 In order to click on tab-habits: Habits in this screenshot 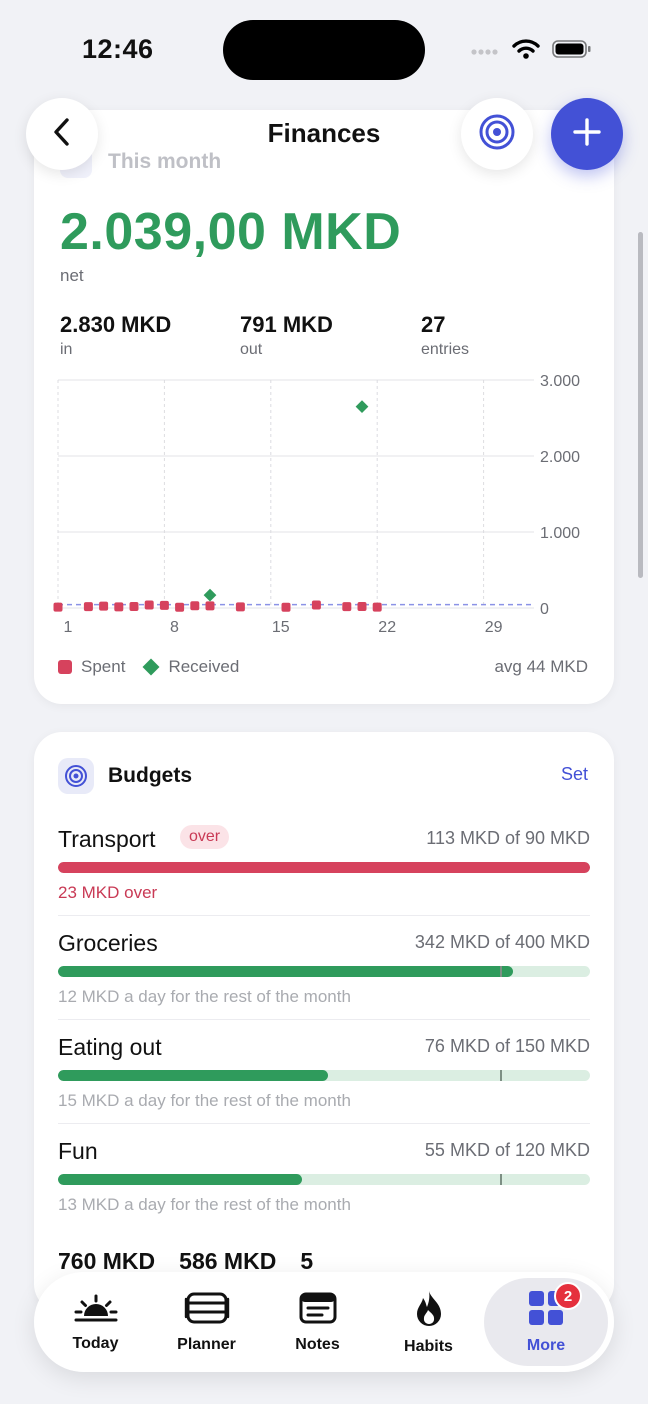, I will do `click(428, 1322)`.